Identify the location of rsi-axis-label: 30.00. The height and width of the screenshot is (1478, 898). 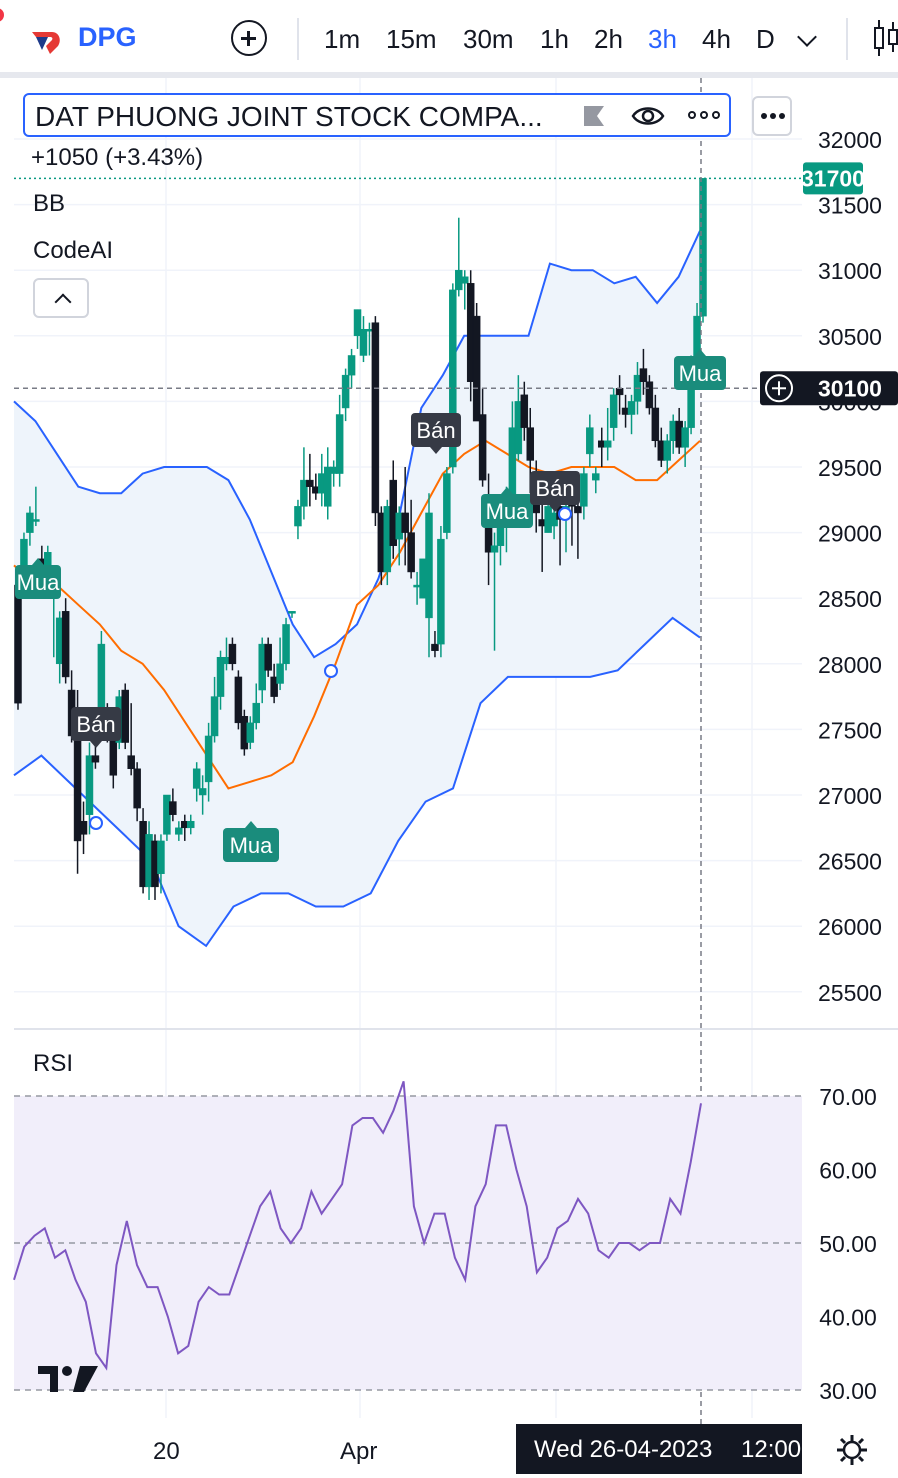
(848, 1391).